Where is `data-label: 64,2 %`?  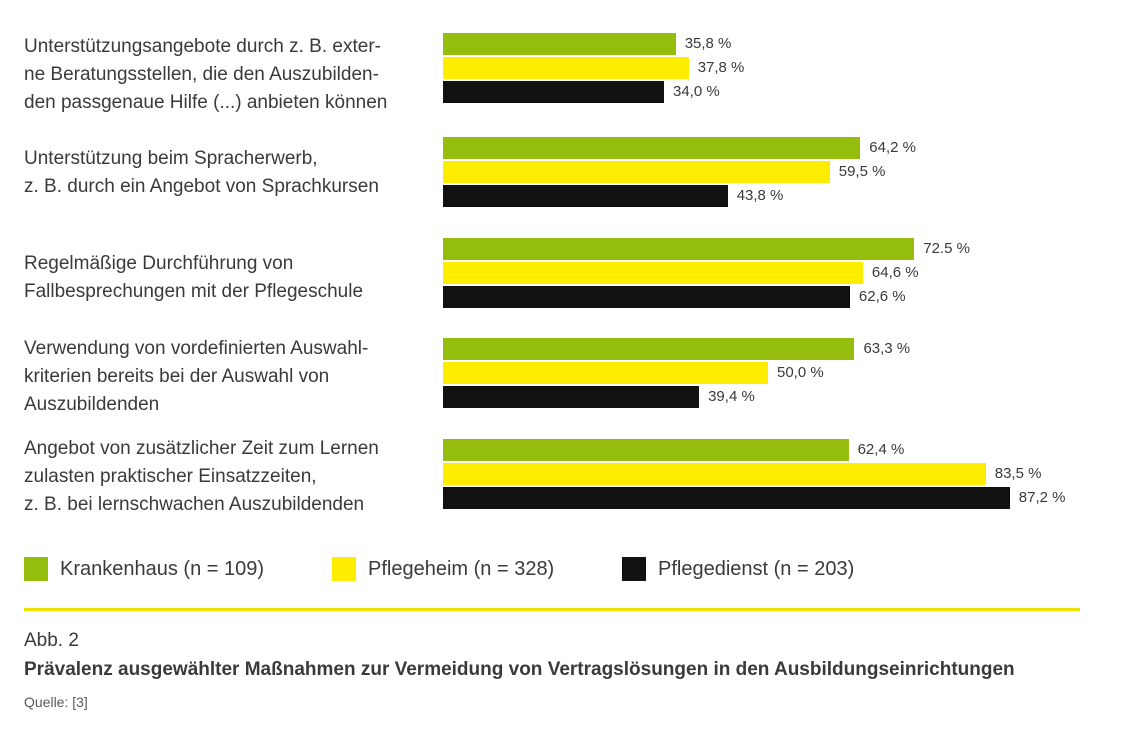
data-label: 64,2 % is located at coordinates (892, 147).